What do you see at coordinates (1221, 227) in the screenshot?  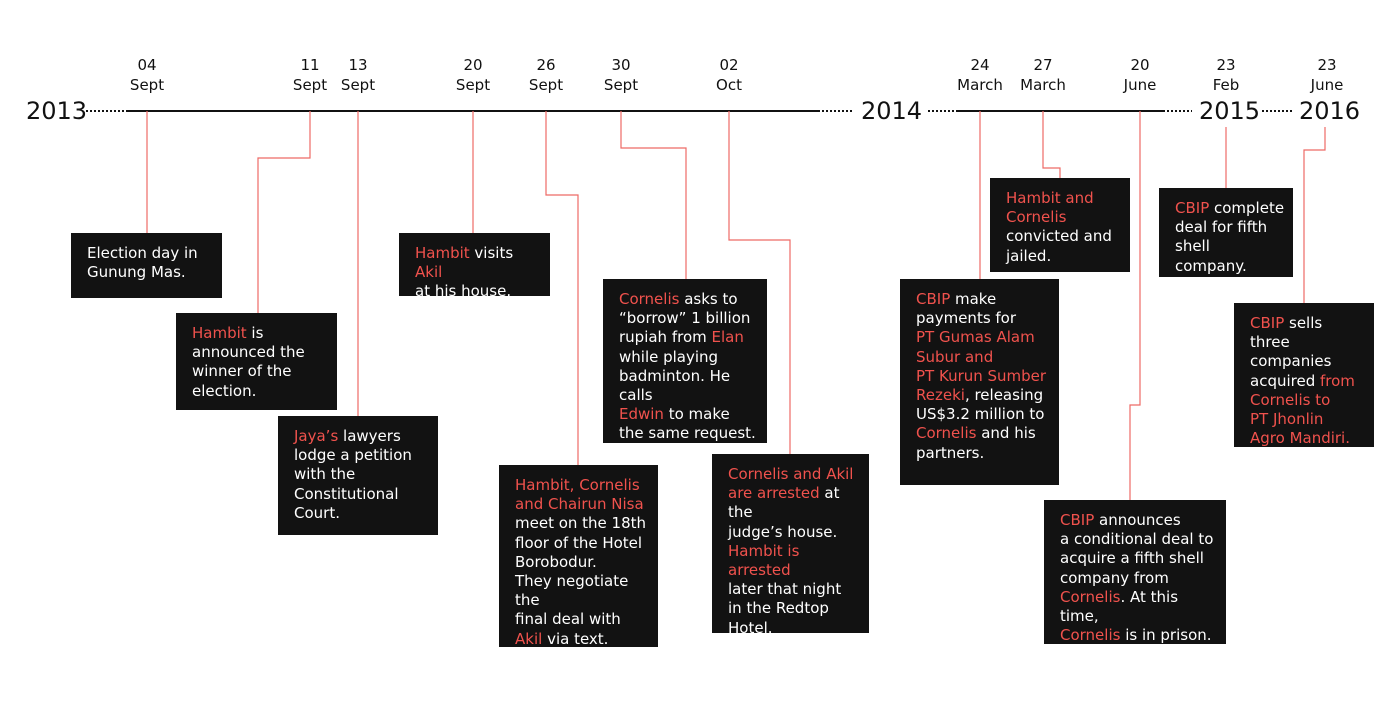 I see `event-text: deal for fifth` at bounding box center [1221, 227].